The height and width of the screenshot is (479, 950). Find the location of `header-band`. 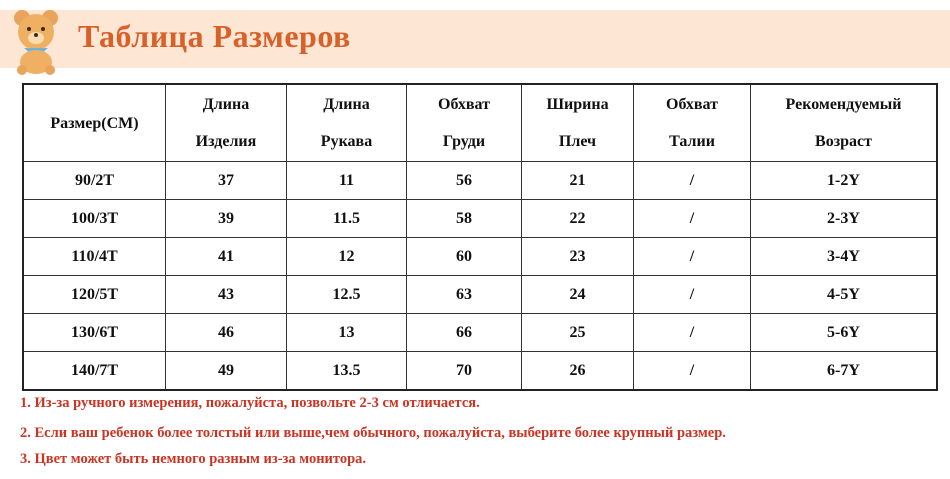

header-band is located at coordinates (475, 39).